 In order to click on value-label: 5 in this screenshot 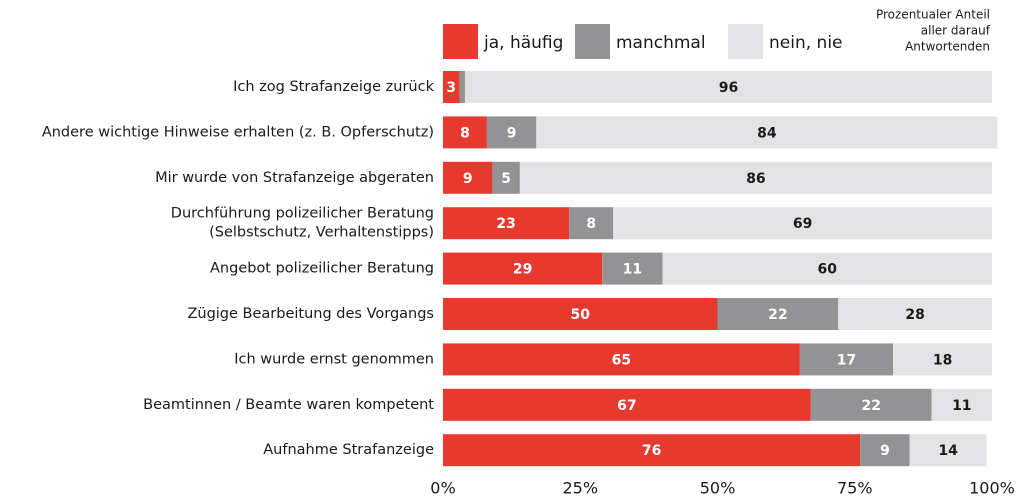, I will do `click(506, 179)`.